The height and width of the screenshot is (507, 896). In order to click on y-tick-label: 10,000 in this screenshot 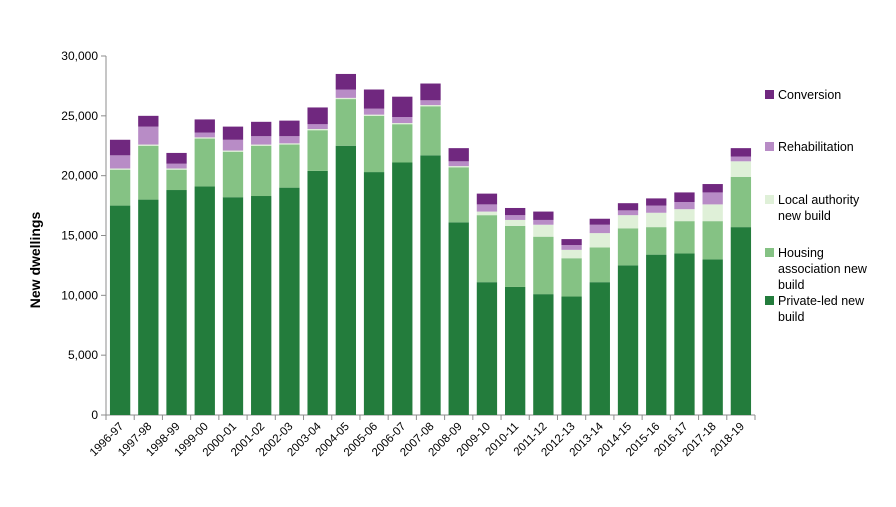, I will do `click(79, 295)`.